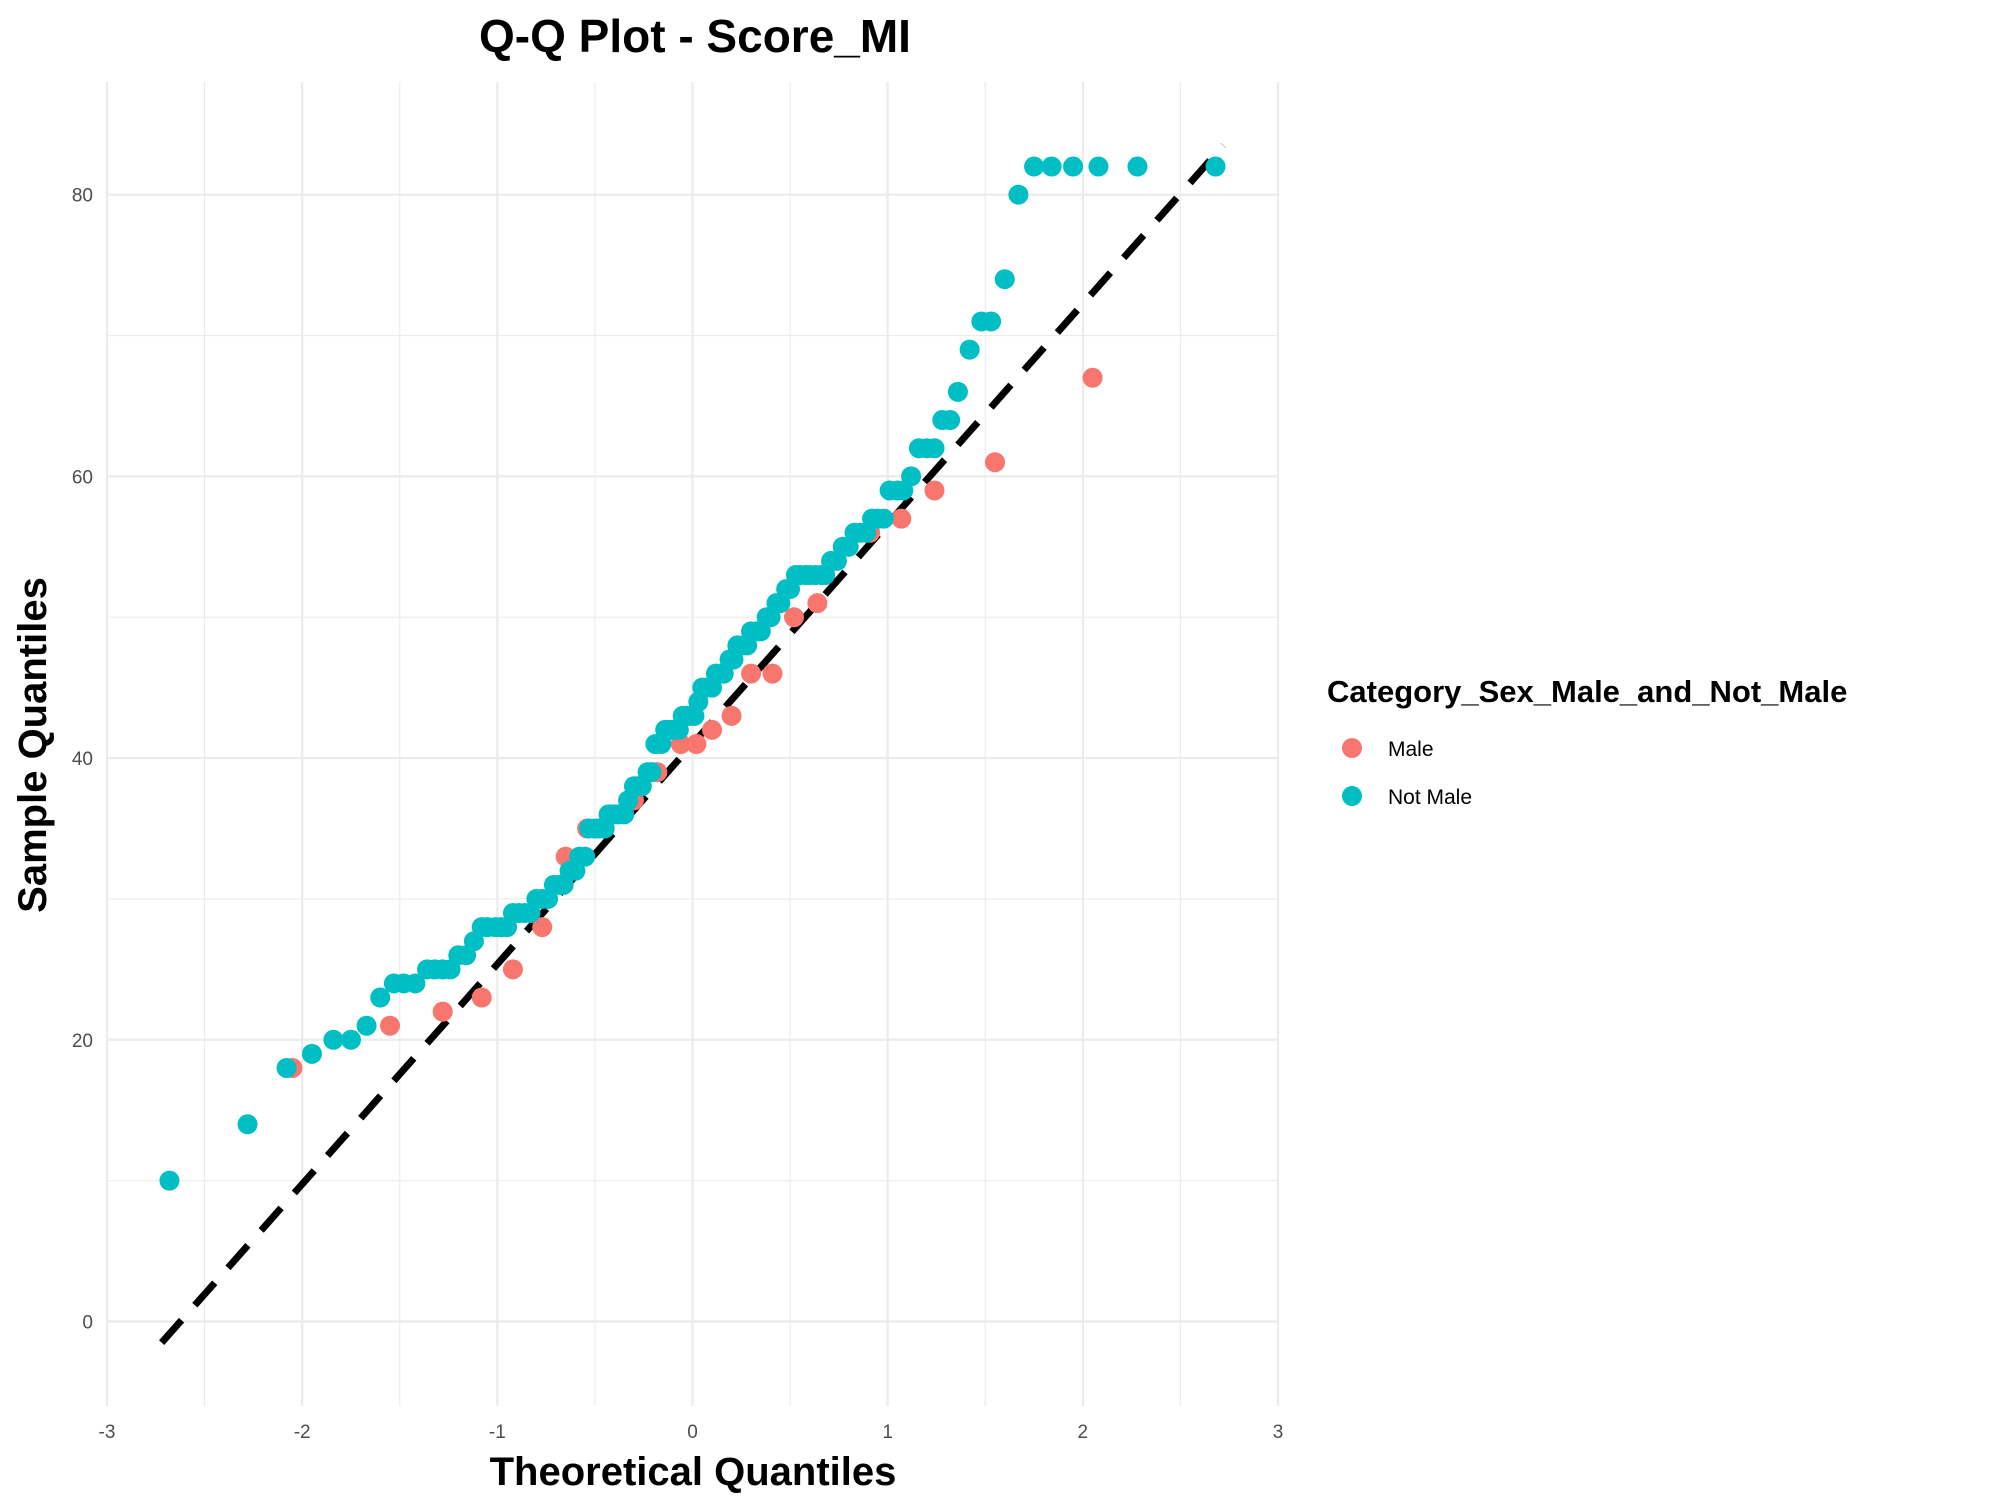  Describe the element at coordinates (1411, 749) in the screenshot. I see `legend-label: Male` at that location.